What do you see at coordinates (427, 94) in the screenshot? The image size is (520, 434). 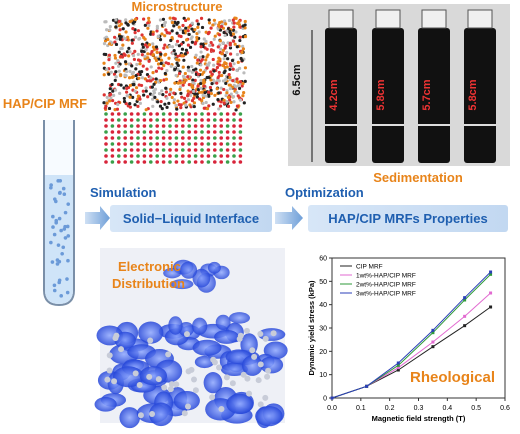 I see `sediment-height: 5.7cm` at bounding box center [427, 94].